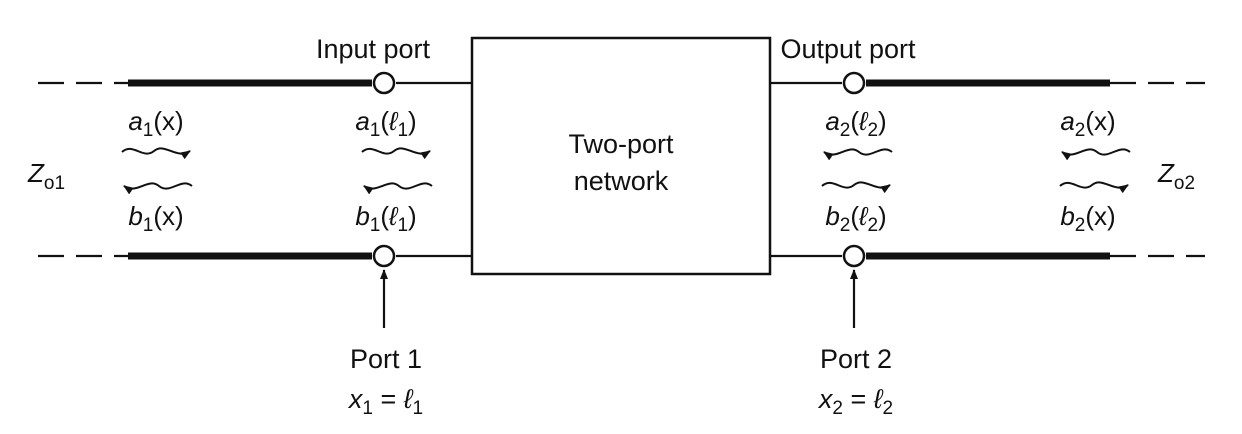 This screenshot has width=1242, height=434. What do you see at coordinates (373, 49) in the screenshot?
I see `input-port-label: Input port` at bounding box center [373, 49].